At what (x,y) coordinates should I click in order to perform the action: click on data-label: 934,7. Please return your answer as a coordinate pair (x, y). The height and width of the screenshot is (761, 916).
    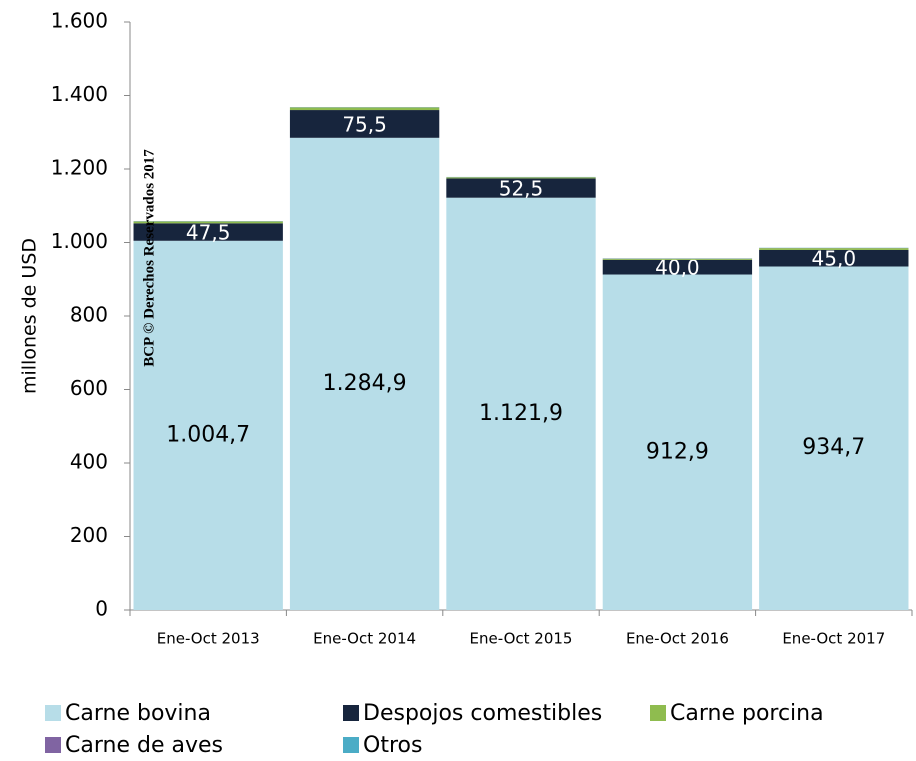
    Looking at the image, I should click on (833, 447).